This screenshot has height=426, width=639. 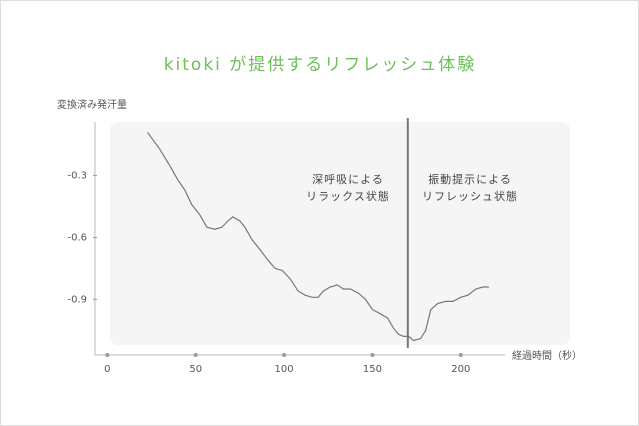 What do you see at coordinates (320, 65) in the screenshot?
I see `chart-title: kitoki が提供するリフレッシュ体験` at bounding box center [320, 65].